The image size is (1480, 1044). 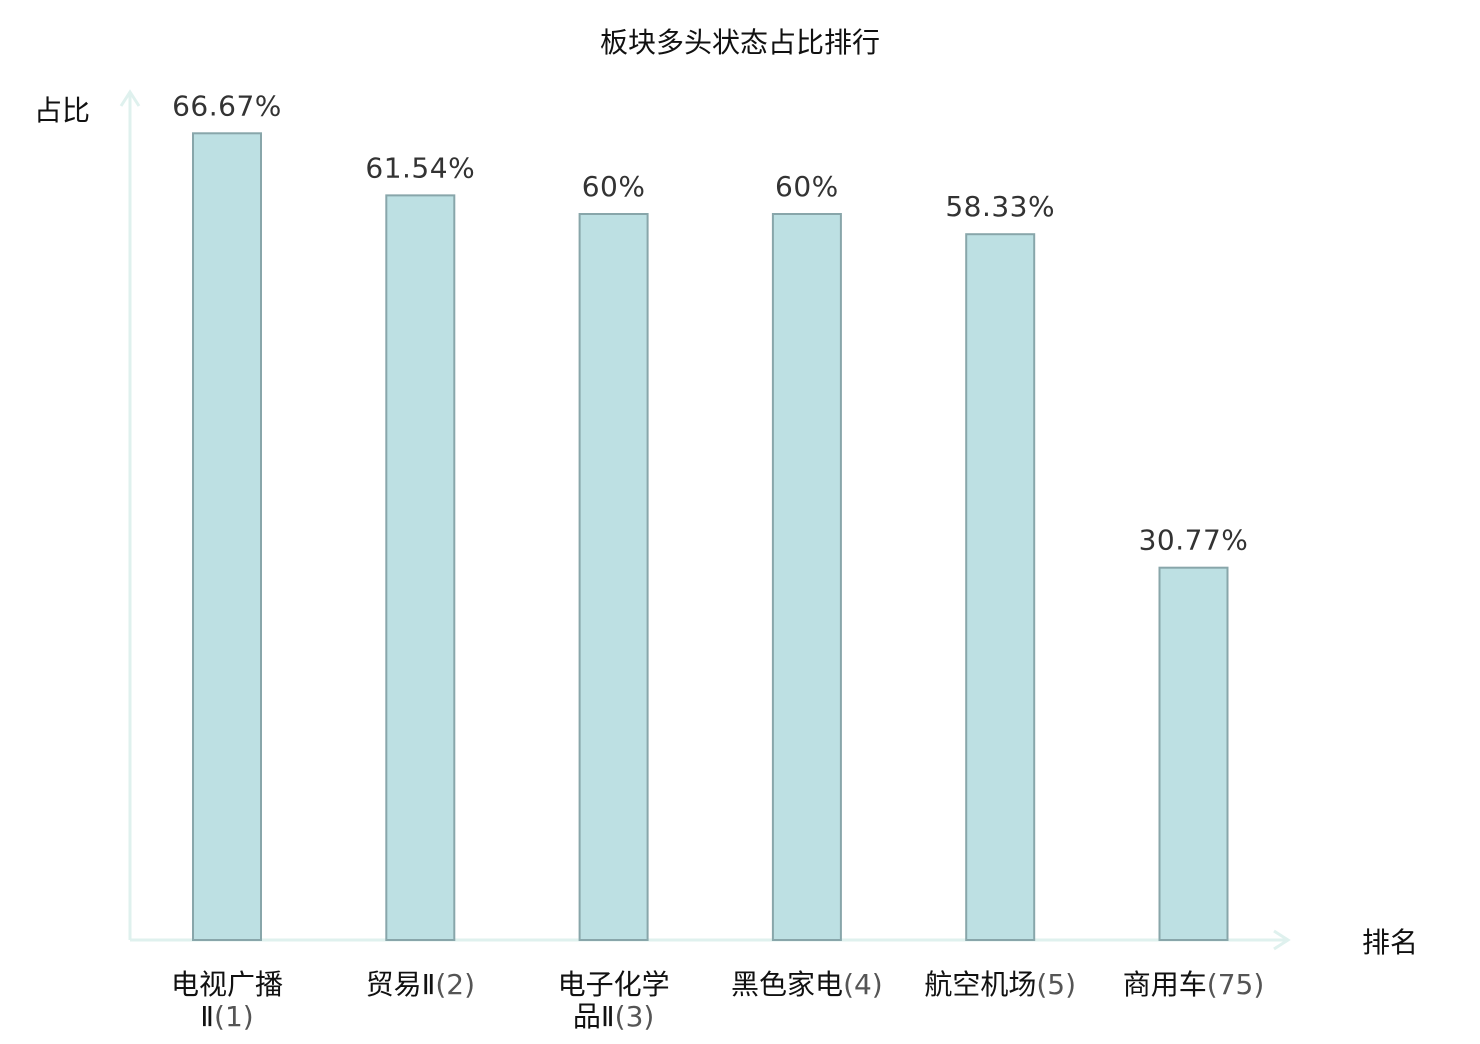 I want to click on value-label: 61.54%, so click(x=420, y=167).